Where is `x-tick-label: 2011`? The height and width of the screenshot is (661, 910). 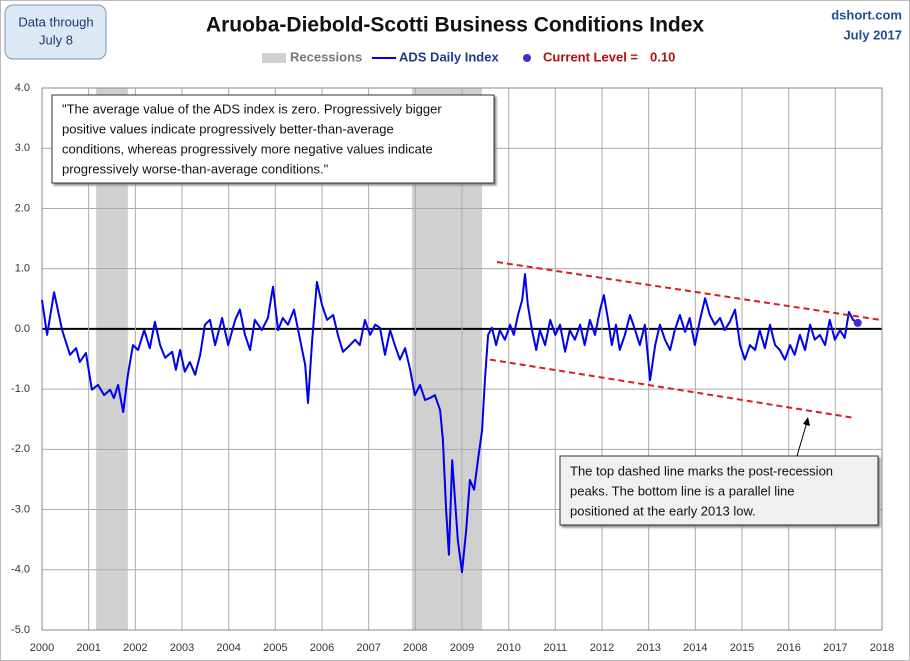 x-tick-label: 2011 is located at coordinates (556, 648).